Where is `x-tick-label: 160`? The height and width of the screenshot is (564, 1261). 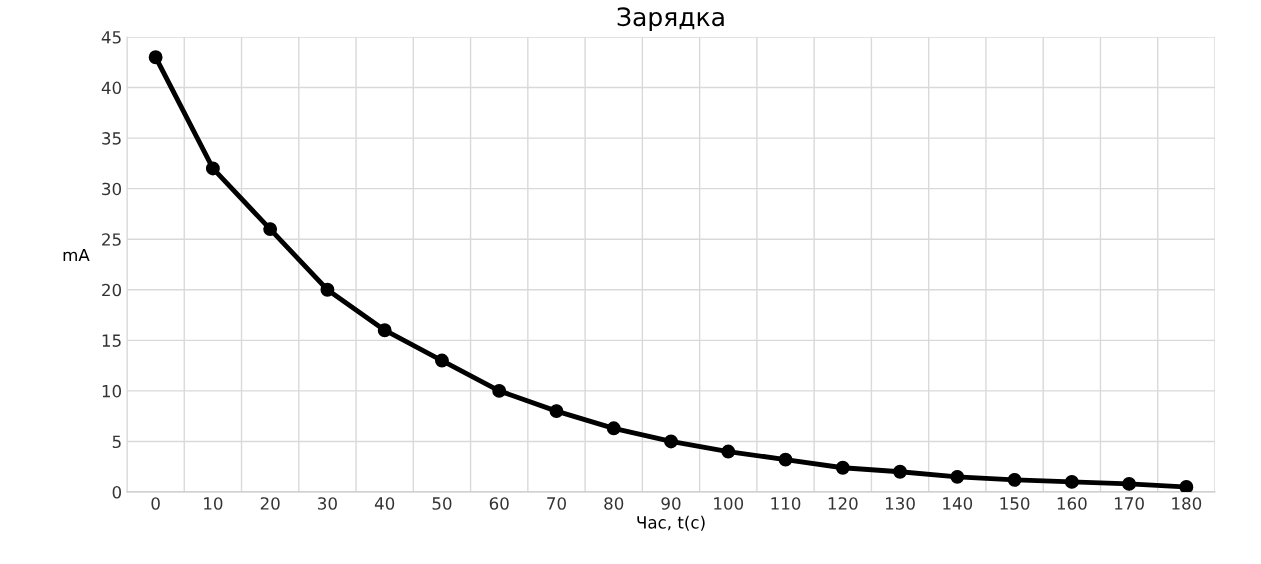
x-tick-label: 160 is located at coordinates (1072, 503).